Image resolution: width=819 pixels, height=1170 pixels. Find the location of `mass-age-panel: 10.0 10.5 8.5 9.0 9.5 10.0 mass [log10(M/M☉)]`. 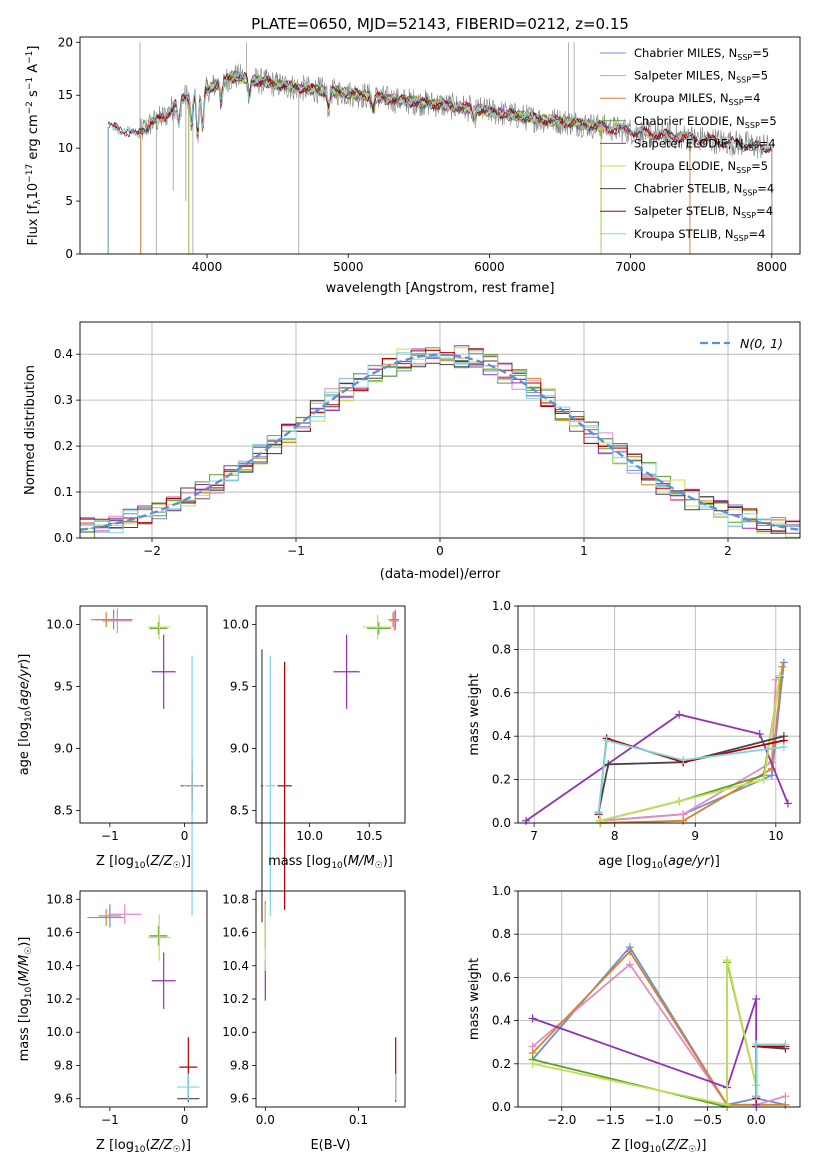

mass-age-panel: 10.0 10.5 8.5 9.0 9.5 10.0 mass [log10(M/M☉)] is located at coordinates (314, 764).